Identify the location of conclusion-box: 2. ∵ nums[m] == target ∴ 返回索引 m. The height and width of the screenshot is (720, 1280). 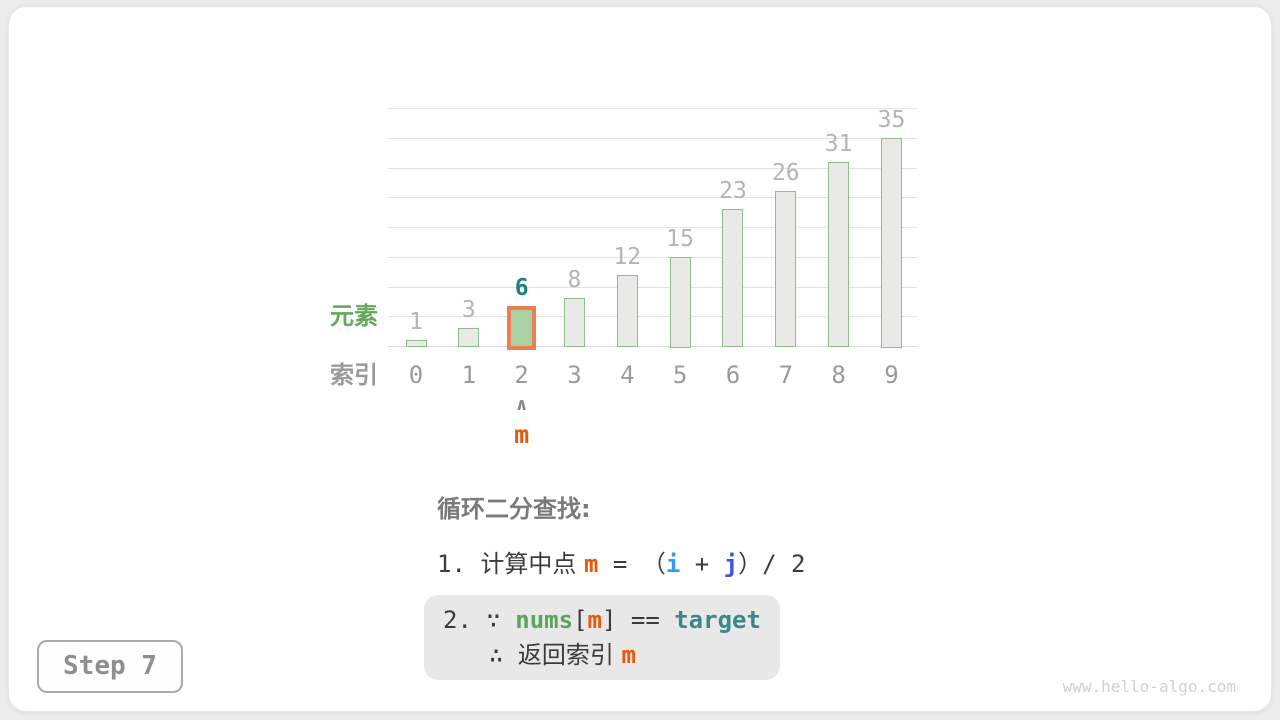
(602, 637).